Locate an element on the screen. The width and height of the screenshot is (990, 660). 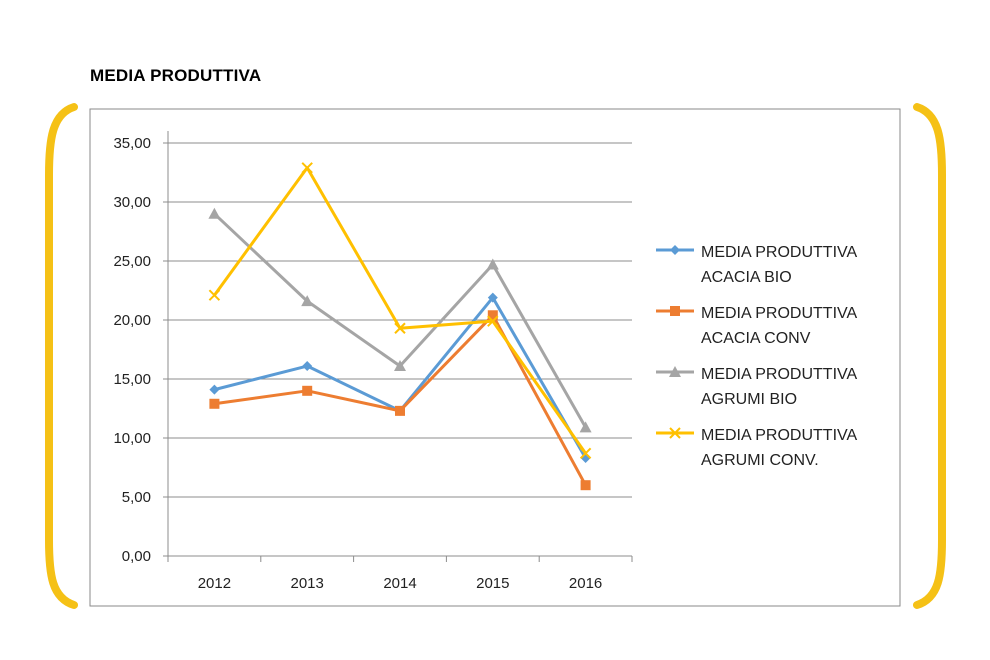
y-tick-label: 0,00 is located at coordinates (136, 556).